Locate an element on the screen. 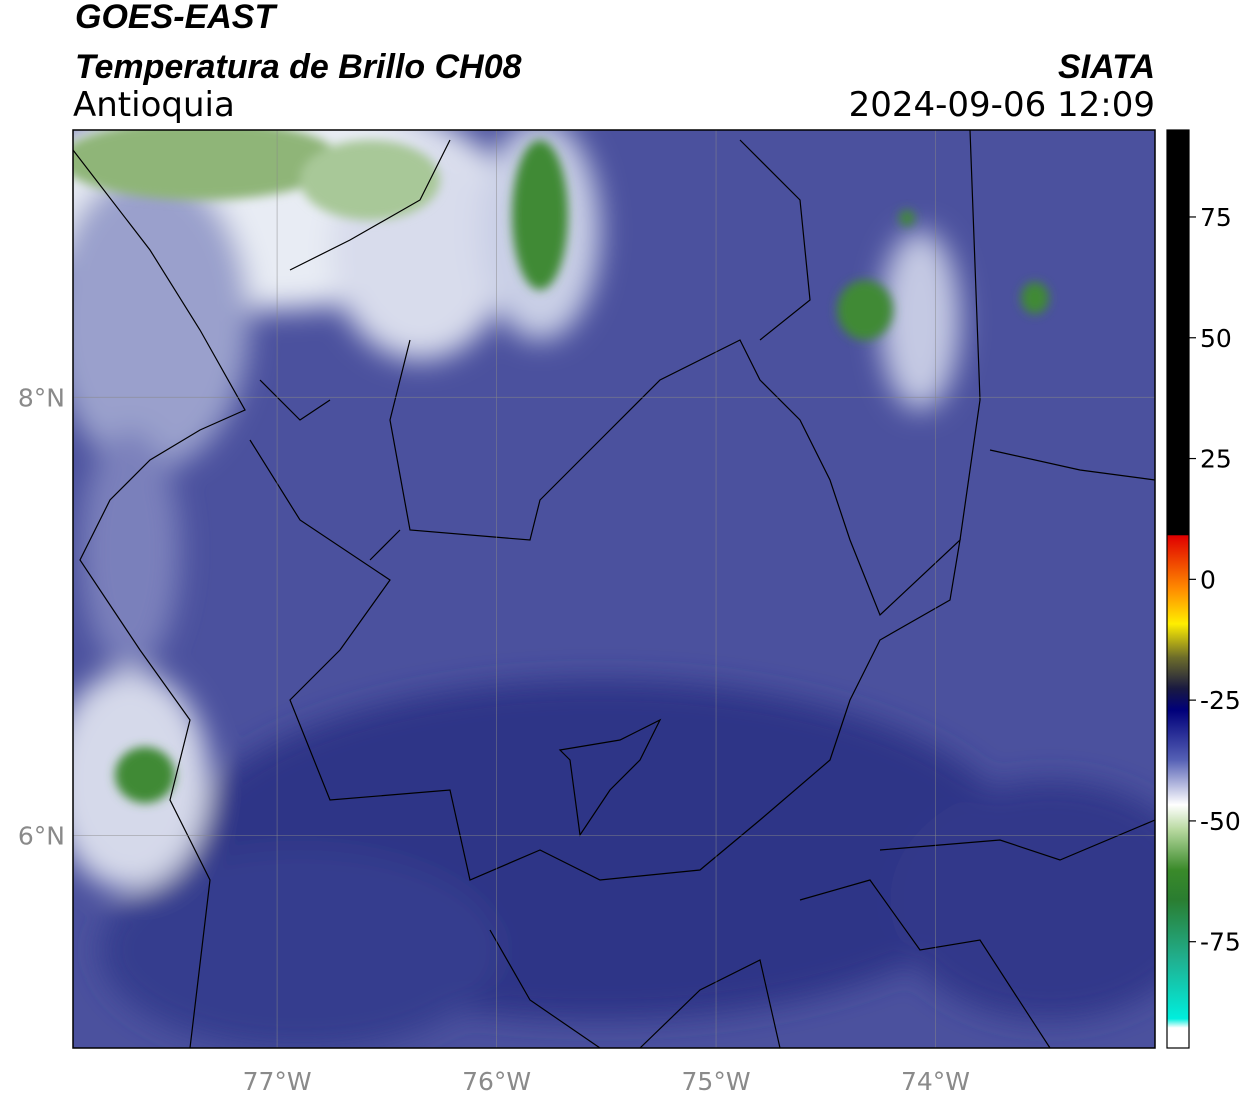  colorbar-tick-label: -50 is located at coordinates (1220, 821).